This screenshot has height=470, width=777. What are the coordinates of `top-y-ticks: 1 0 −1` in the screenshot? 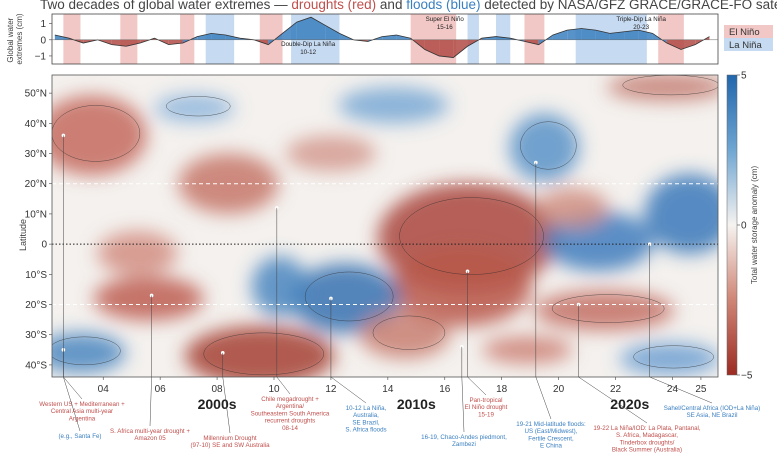 It's located at (43, 40).